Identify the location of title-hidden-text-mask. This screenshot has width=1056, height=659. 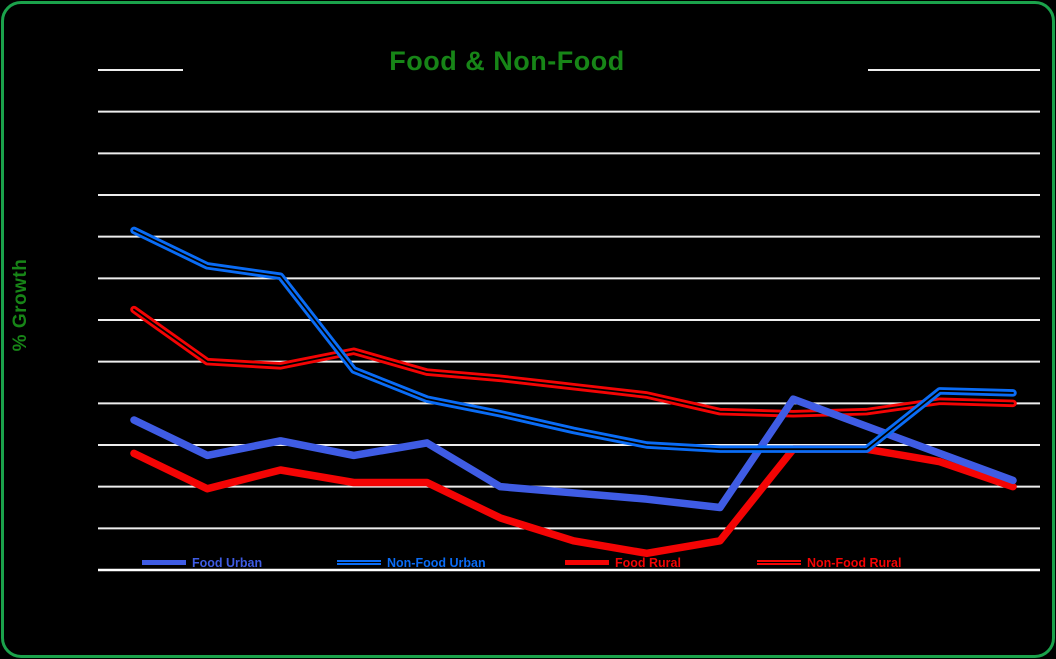
(525, 64).